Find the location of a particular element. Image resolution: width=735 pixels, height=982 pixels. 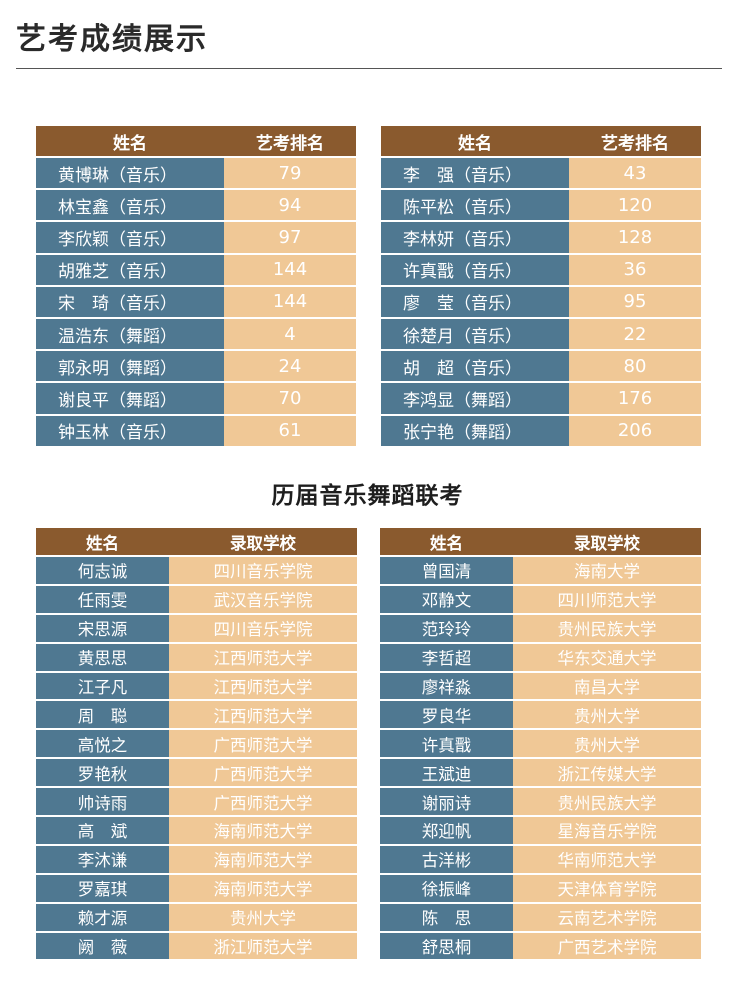

table-row: 李鸿显（舞蹈） 176 is located at coordinates (541, 399).